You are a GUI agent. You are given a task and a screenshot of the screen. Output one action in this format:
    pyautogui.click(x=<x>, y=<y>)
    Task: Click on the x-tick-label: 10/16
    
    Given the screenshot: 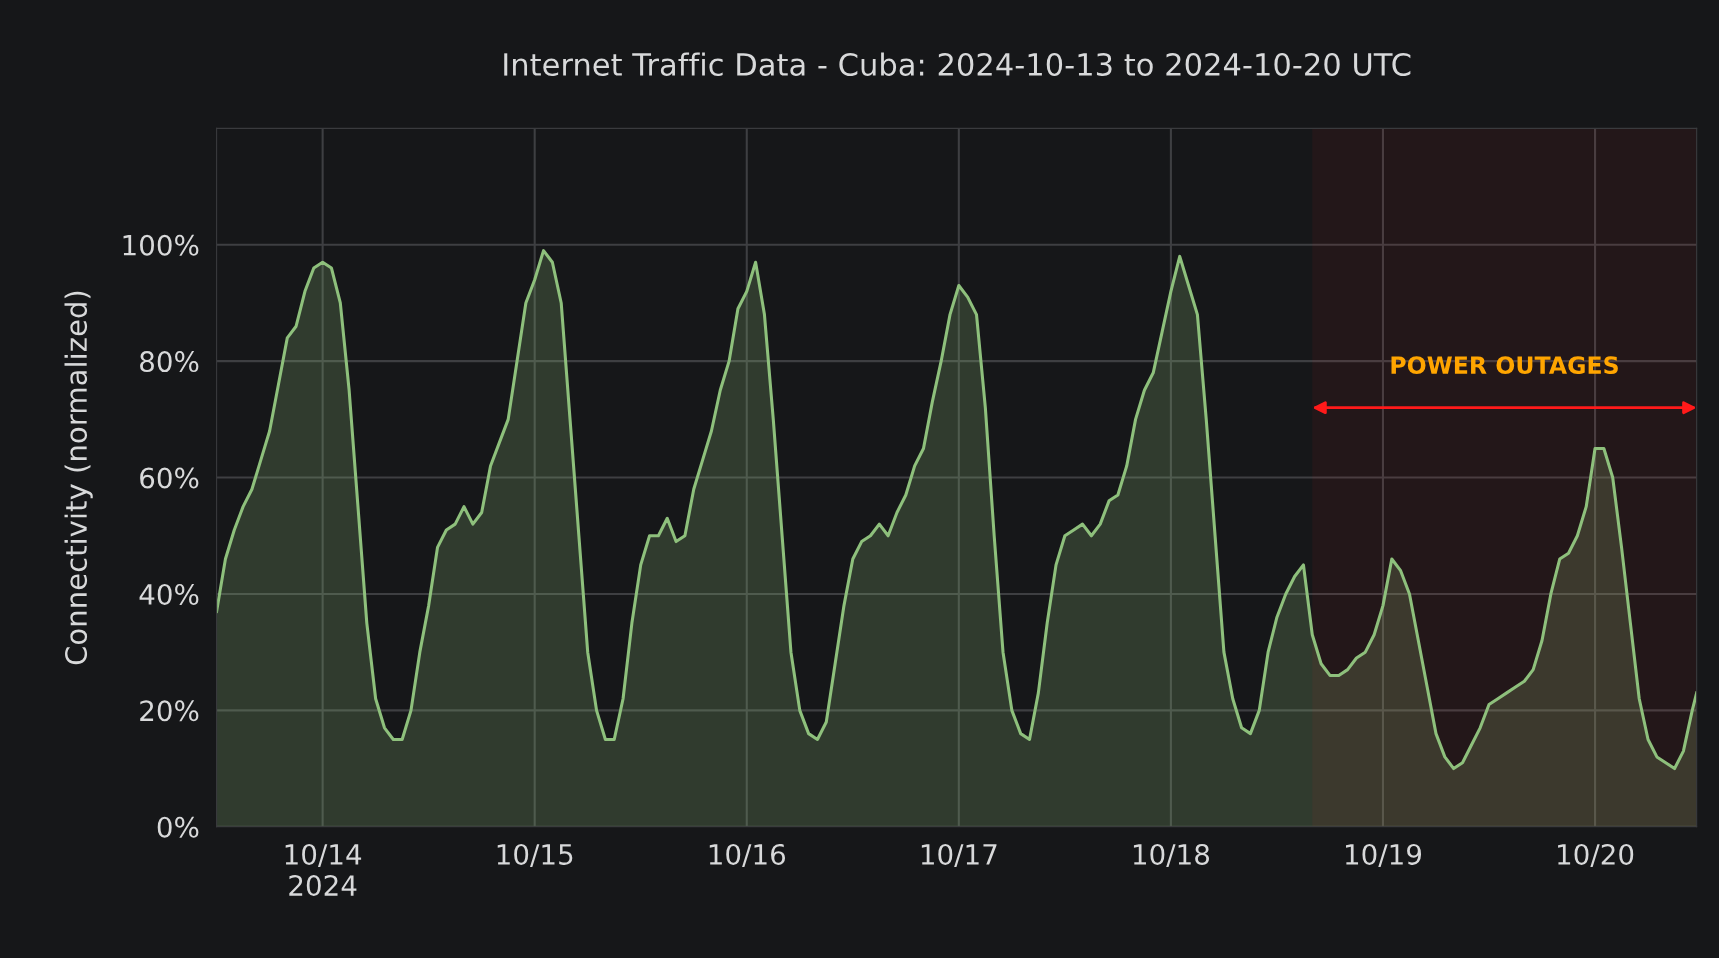 What is the action you would take?
    pyautogui.click(x=747, y=855)
    